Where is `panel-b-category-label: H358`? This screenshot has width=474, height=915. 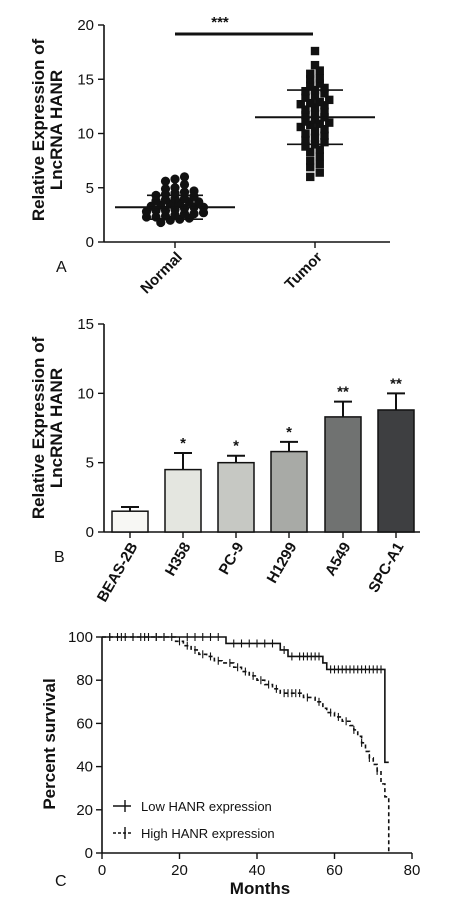
panel-b-category-label: H358 is located at coordinates (178, 560).